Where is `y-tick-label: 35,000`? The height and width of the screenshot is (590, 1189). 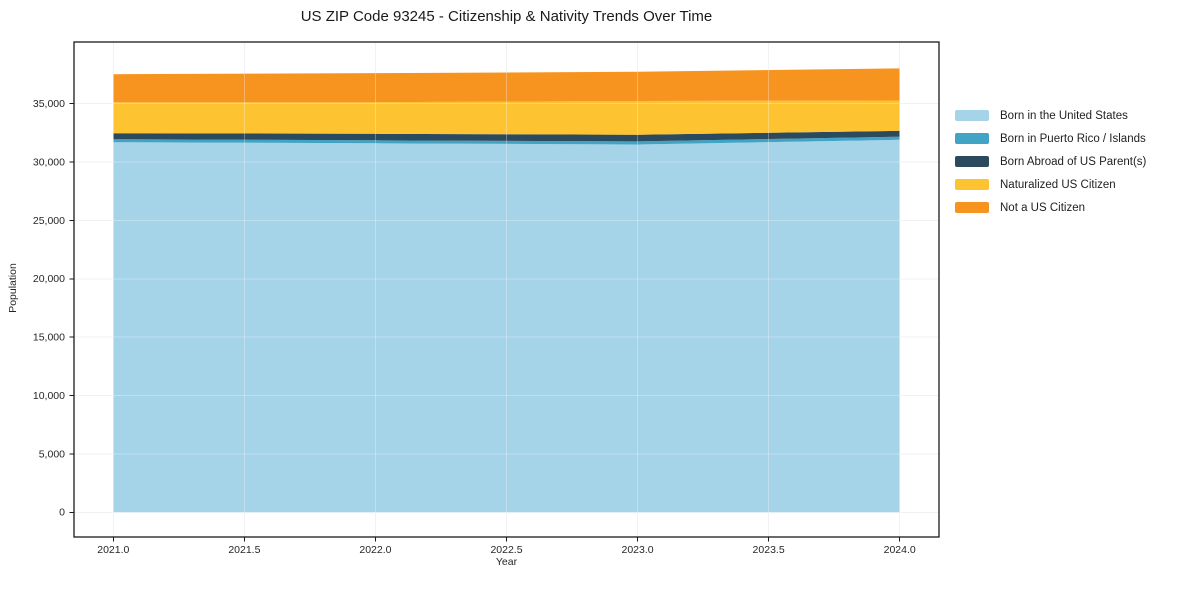 y-tick-label: 35,000 is located at coordinates (49, 104).